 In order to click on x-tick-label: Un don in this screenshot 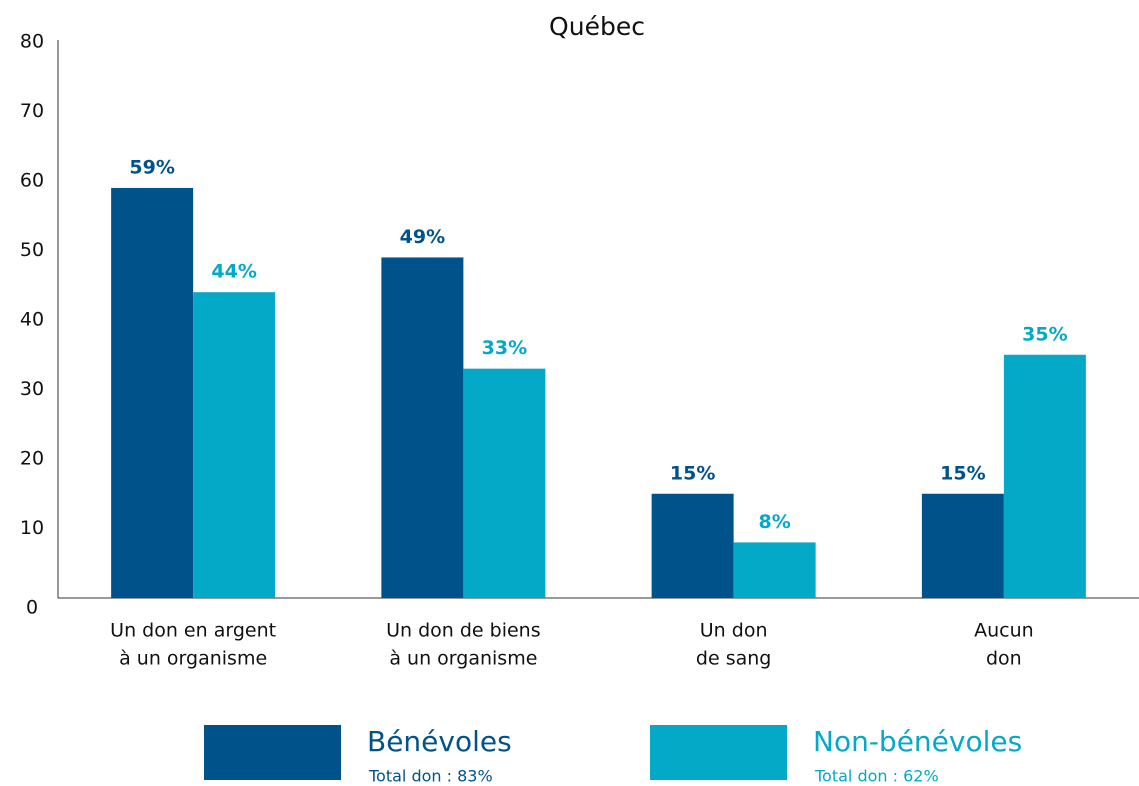, I will do `click(734, 631)`.